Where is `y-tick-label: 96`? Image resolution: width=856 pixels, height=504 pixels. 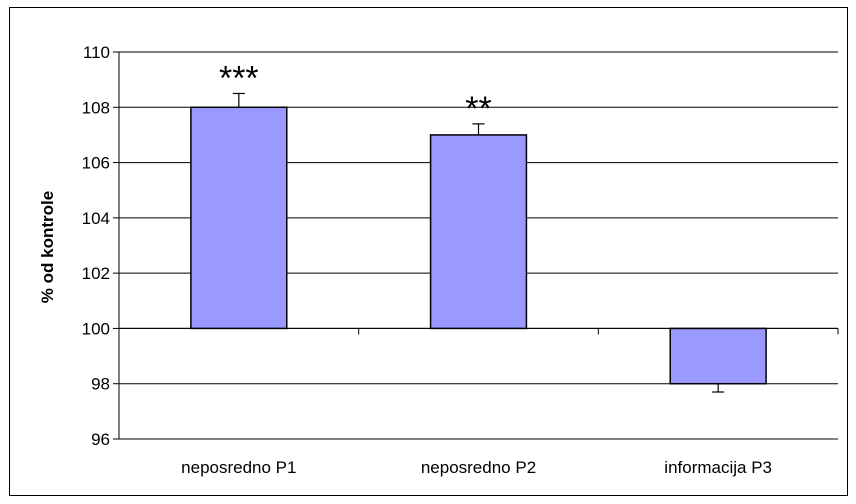 y-tick-label: 96 is located at coordinates (100, 439).